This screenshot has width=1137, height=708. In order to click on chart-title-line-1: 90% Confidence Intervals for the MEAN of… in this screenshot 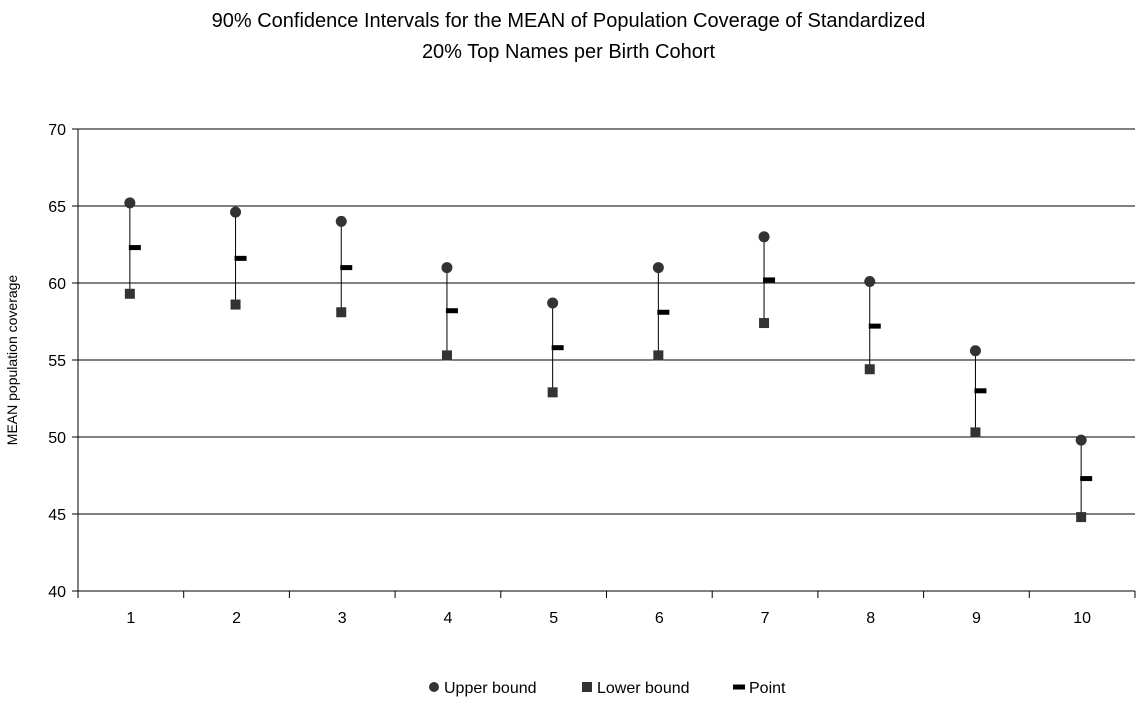, I will do `click(568, 21)`.